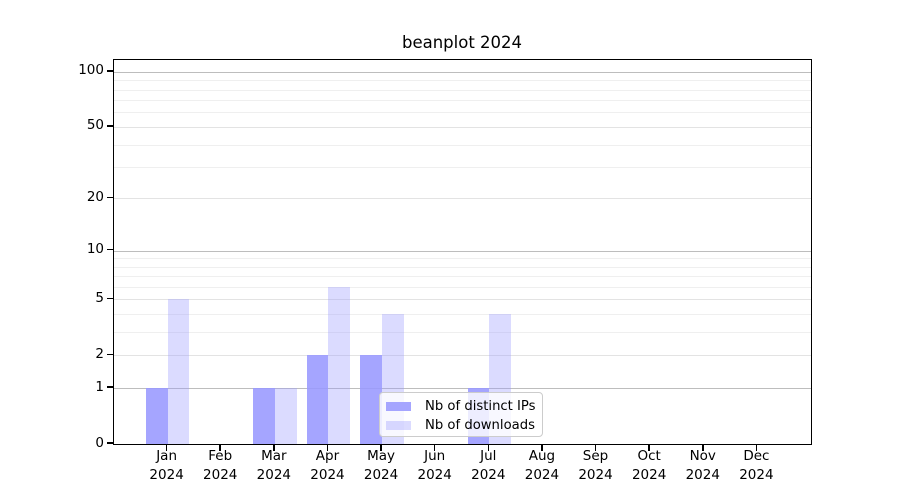 This screenshot has height=500, width=900. I want to click on legend-swatch-distinct-ips, so click(398, 406).